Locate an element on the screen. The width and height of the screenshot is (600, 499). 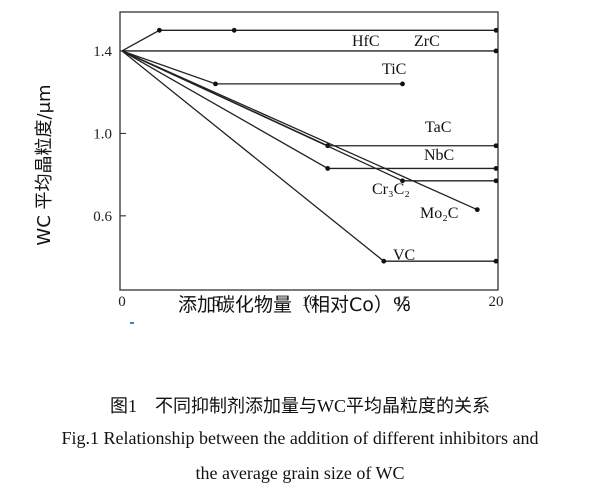
x-tick-label-0: 0 is located at coordinates (122, 302).